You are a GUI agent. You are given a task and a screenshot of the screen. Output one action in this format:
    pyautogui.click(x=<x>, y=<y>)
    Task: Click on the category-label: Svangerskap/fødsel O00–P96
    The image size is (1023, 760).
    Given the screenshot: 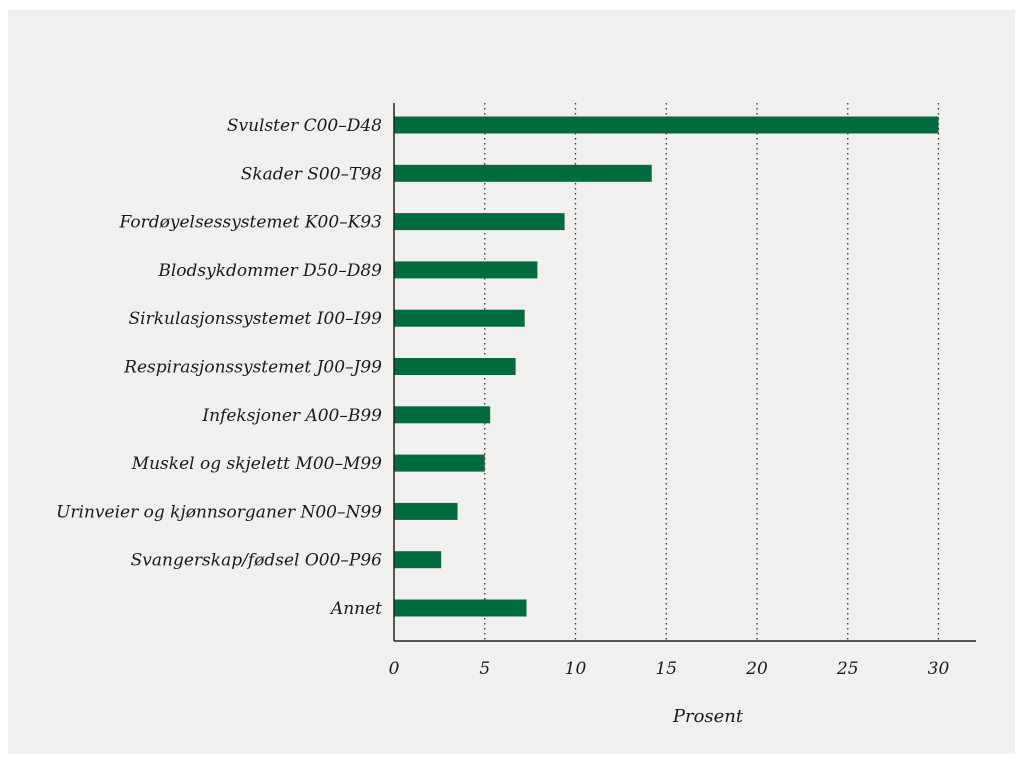 What is the action you would take?
    pyautogui.click(x=257, y=561)
    